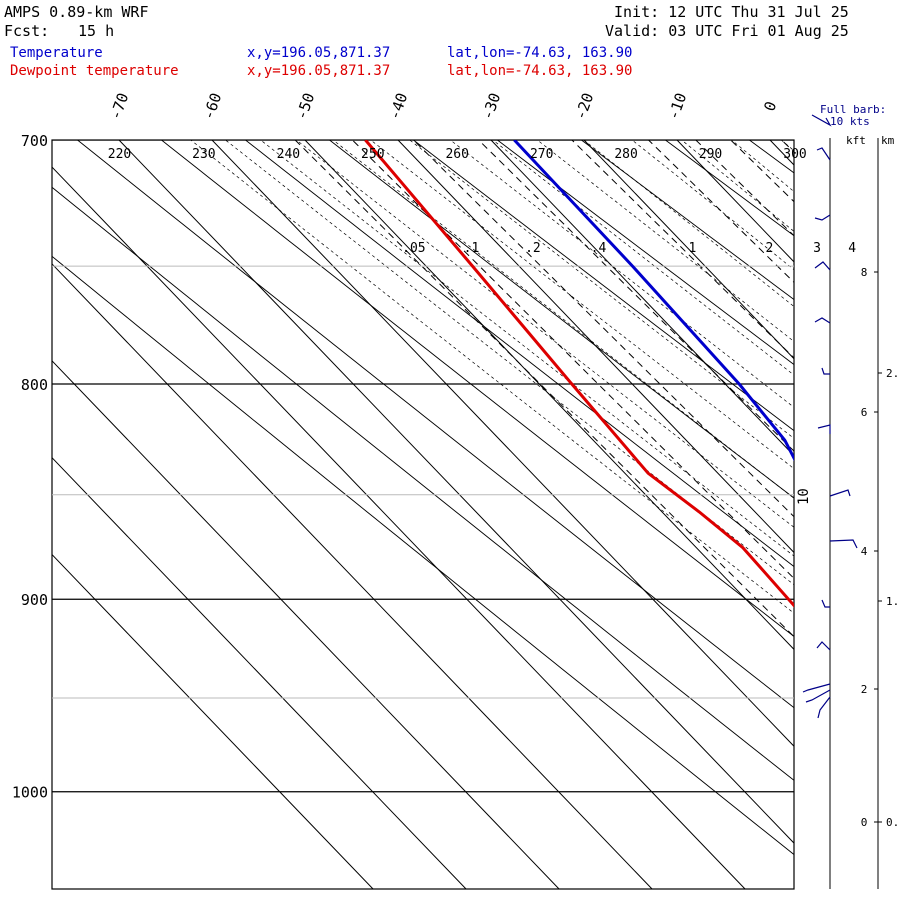 The height and width of the screenshot is (900, 900). Describe the element at coordinates (34, 385) in the screenshot. I see `pressure-tick-label: 800` at that location.